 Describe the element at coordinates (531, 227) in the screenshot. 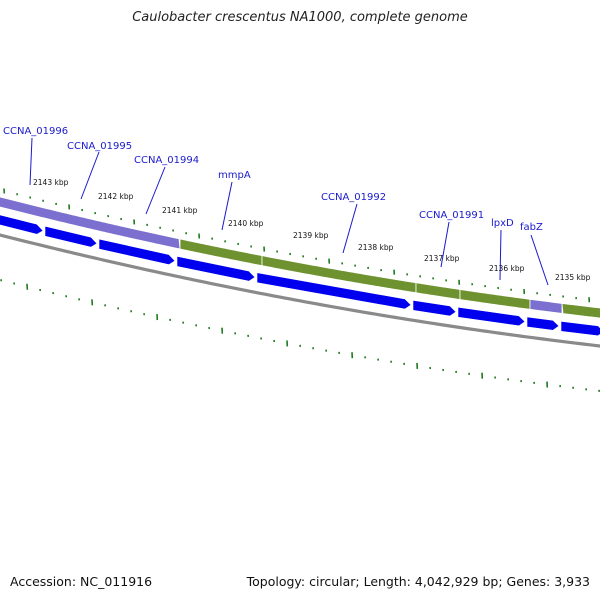

I see `gene-label-fabz: fabZ` at that location.